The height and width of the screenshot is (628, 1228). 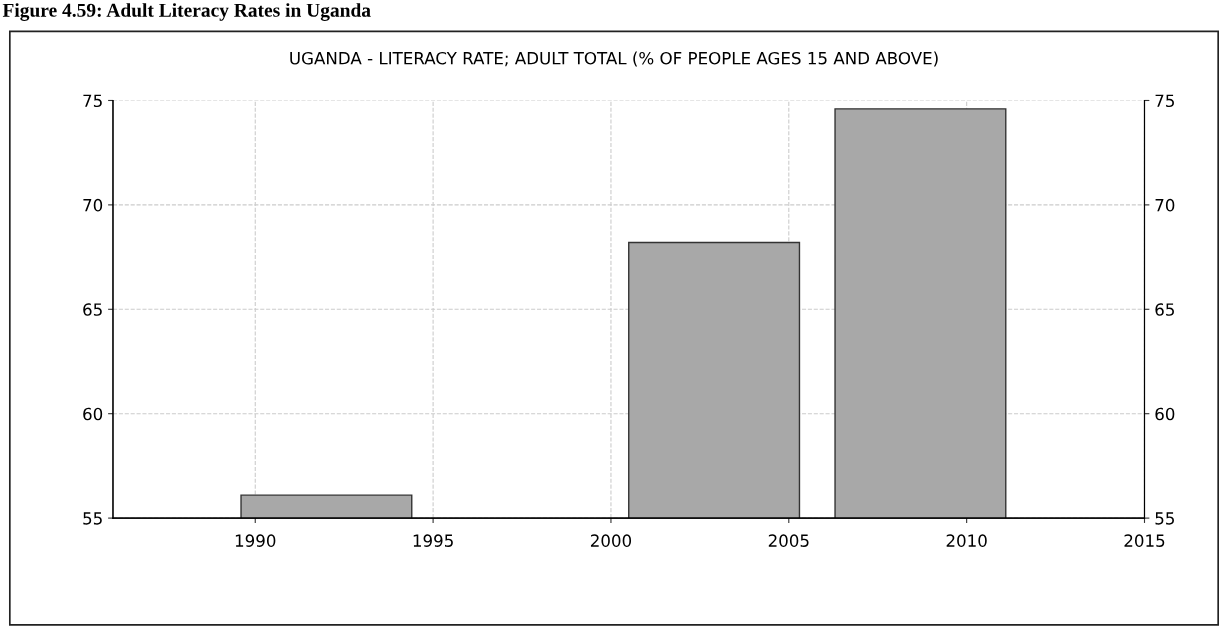 What do you see at coordinates (1165, 205) in the screenshot?
I see `y2-tick-label: 70` at bounding box center [1165, 205].